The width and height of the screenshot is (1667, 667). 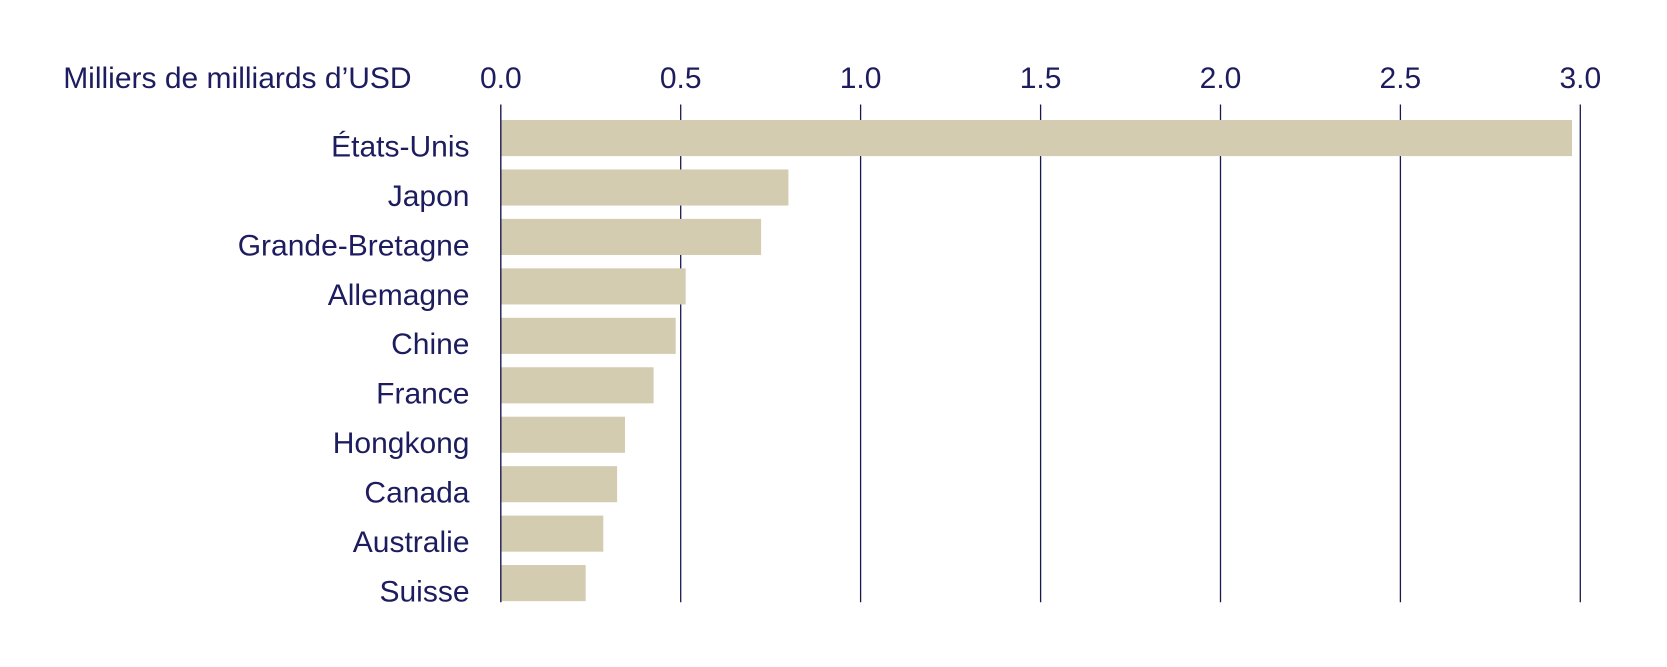 I want to click on svg-text: Chine, so click(x=430, y=344).